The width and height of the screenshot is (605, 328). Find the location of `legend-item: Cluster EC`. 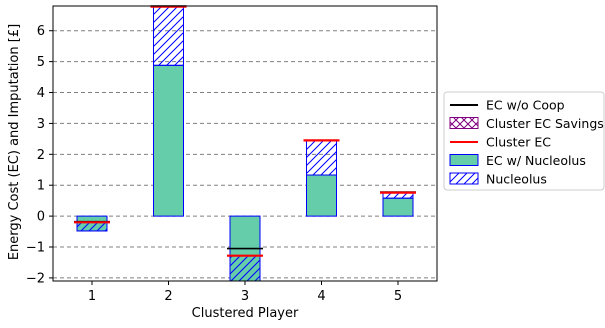

legend-item: Cluster EC is located at coordinates (500, 142).